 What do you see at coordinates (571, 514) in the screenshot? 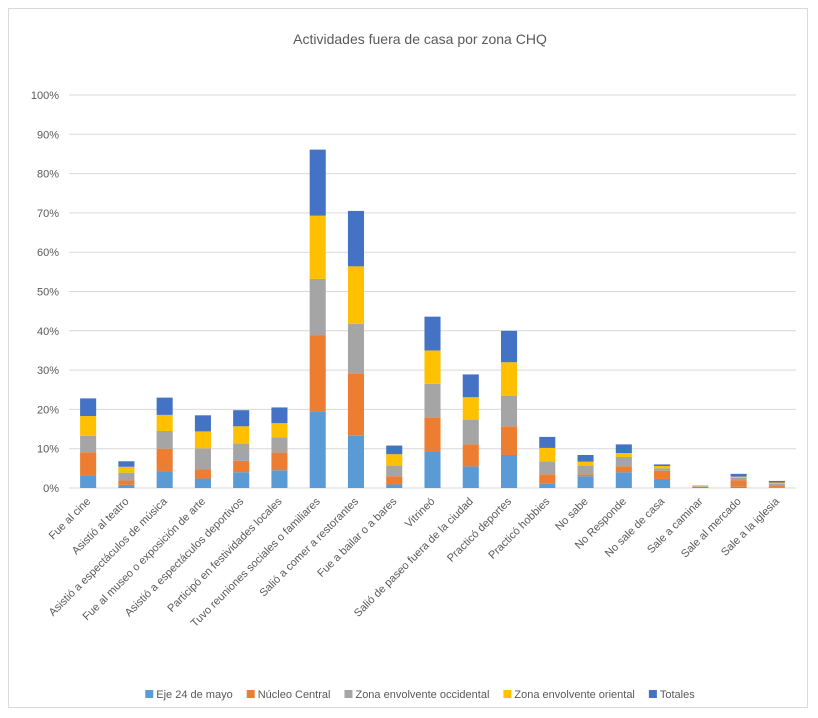
I see `x-tick-label: No sabe` at bounding box center [571, 514].